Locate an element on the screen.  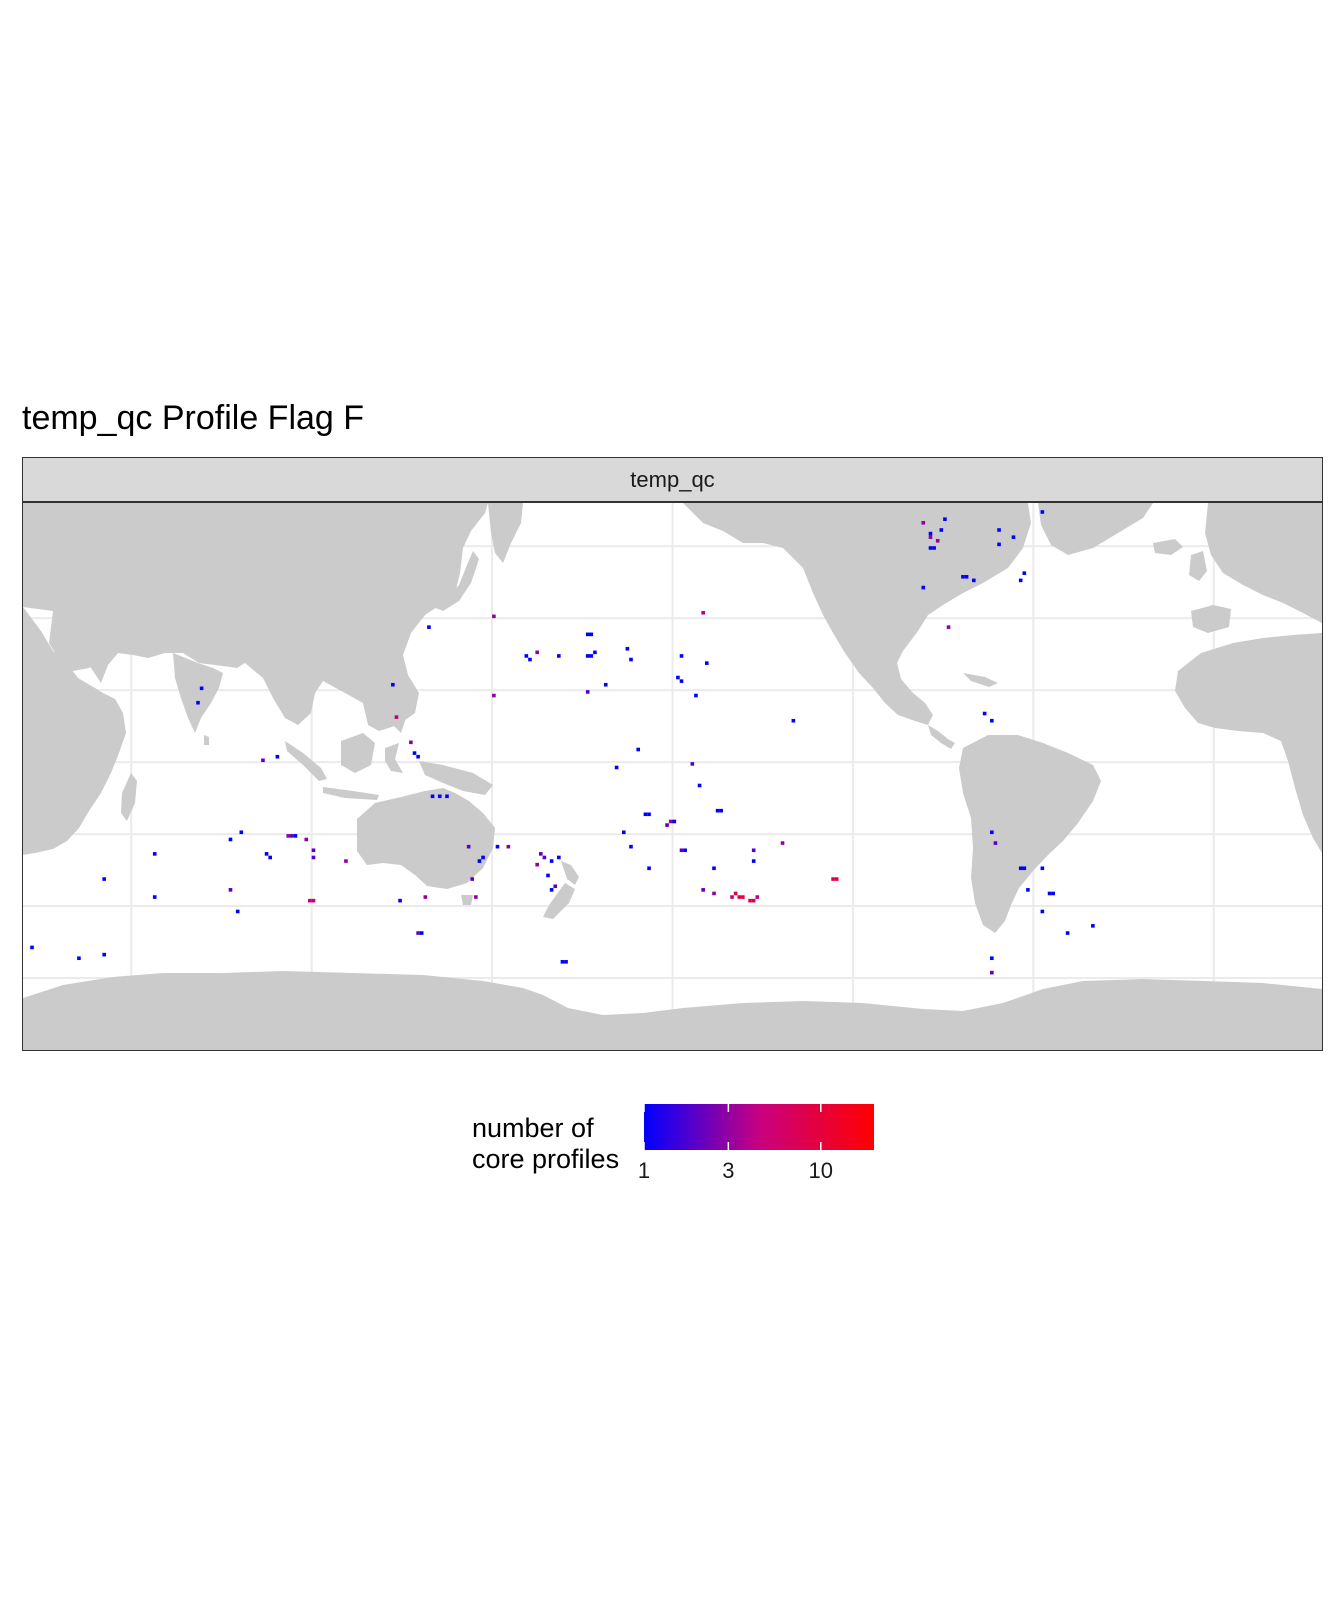
land-australia is located at coordinates (426, 838).